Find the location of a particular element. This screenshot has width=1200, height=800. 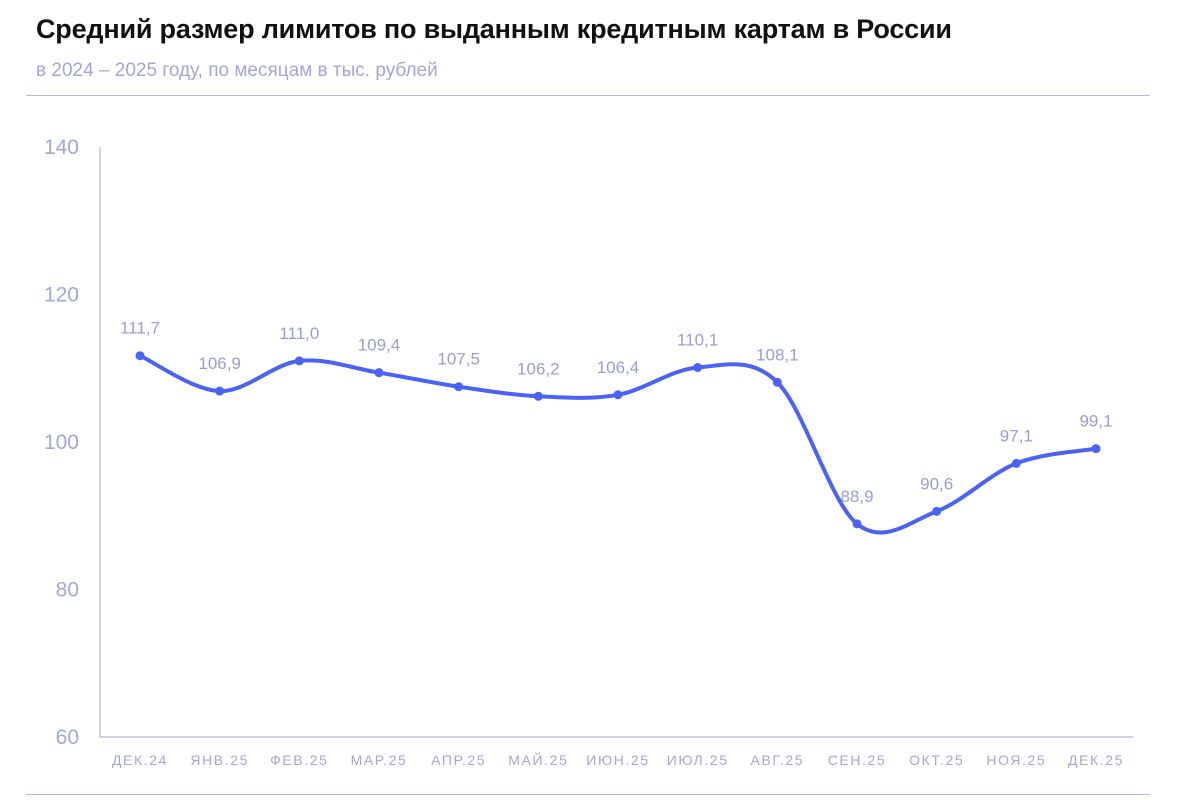

x-tick-label: ДЕК.24 is located at coordinates (140, 760).